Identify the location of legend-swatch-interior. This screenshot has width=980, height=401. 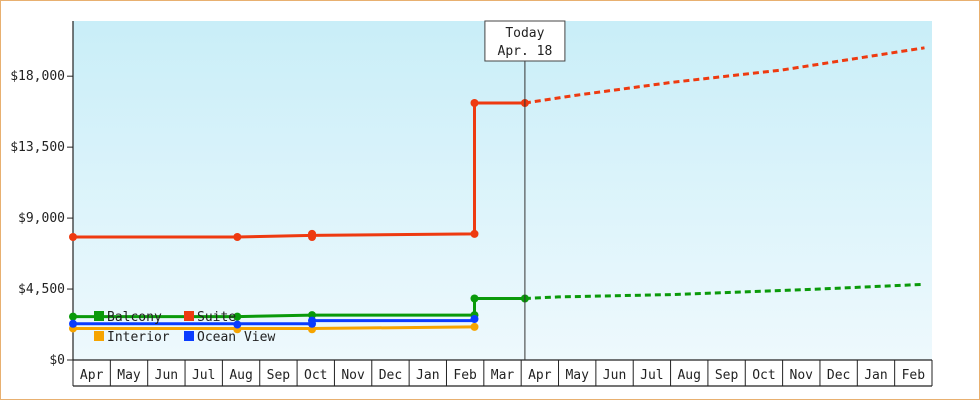
(99, 336).